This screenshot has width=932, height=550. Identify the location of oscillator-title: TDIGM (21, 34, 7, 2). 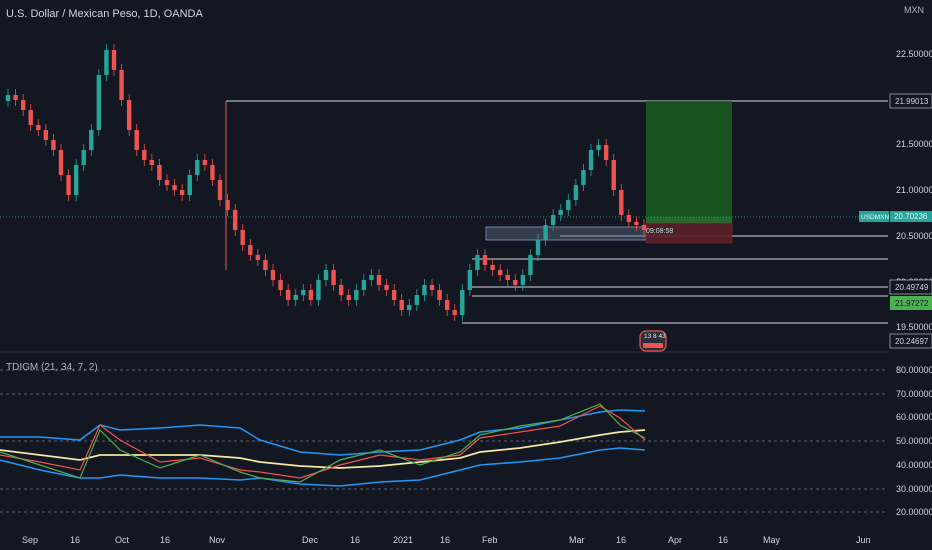
(52, 367).